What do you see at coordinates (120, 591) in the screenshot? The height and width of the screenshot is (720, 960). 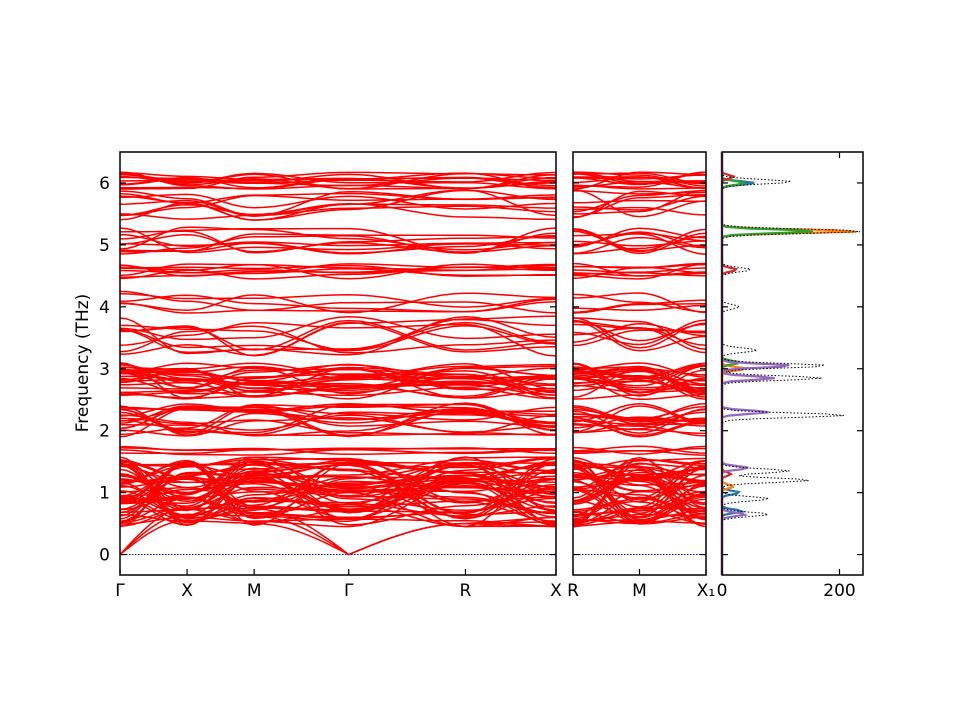 I see `qpoint-label-0: Γ` at bounding box center [120, 591].